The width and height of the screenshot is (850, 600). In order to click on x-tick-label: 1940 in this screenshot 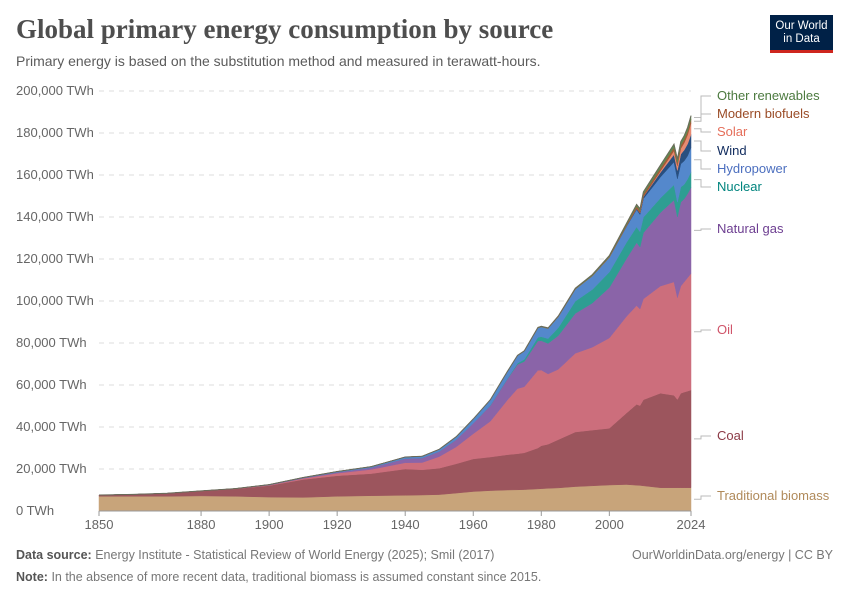, I will do `click(405, 524)`.